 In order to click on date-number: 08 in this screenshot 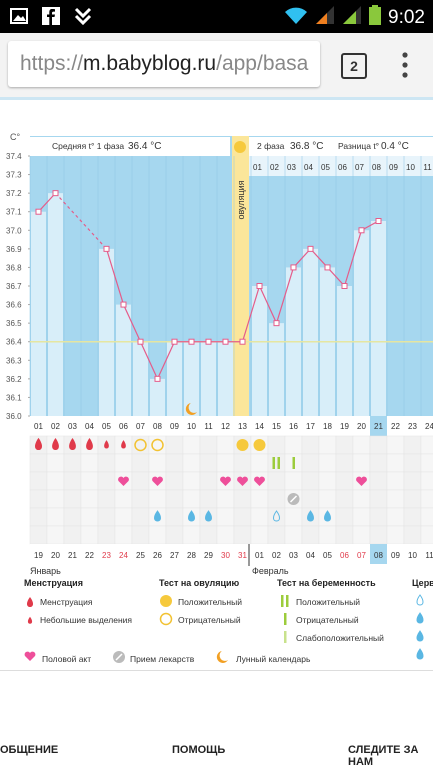, I will do `click(378, 555)`.